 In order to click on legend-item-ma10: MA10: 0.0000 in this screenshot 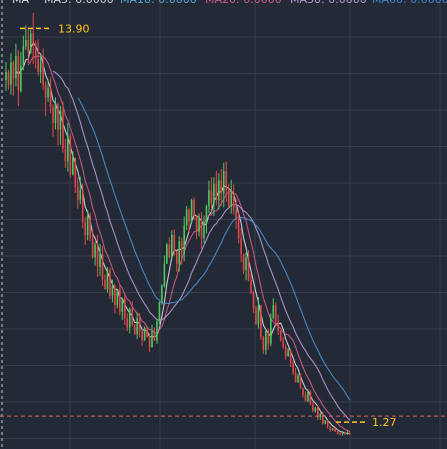, I will do `click(158, 3)`.